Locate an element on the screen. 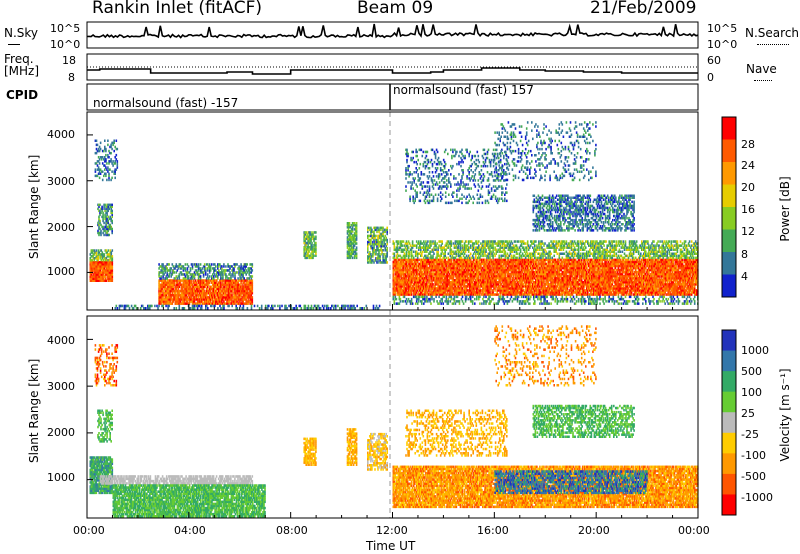 Image resolution: width=800 pixels, height=554 pixels. freq-line is located at coordinates (392, 71).